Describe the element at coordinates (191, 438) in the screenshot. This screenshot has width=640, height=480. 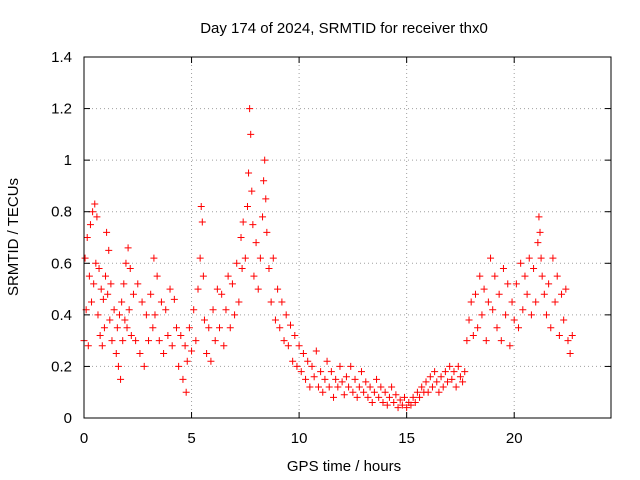
I see `x-tick-label: 5` at that location.